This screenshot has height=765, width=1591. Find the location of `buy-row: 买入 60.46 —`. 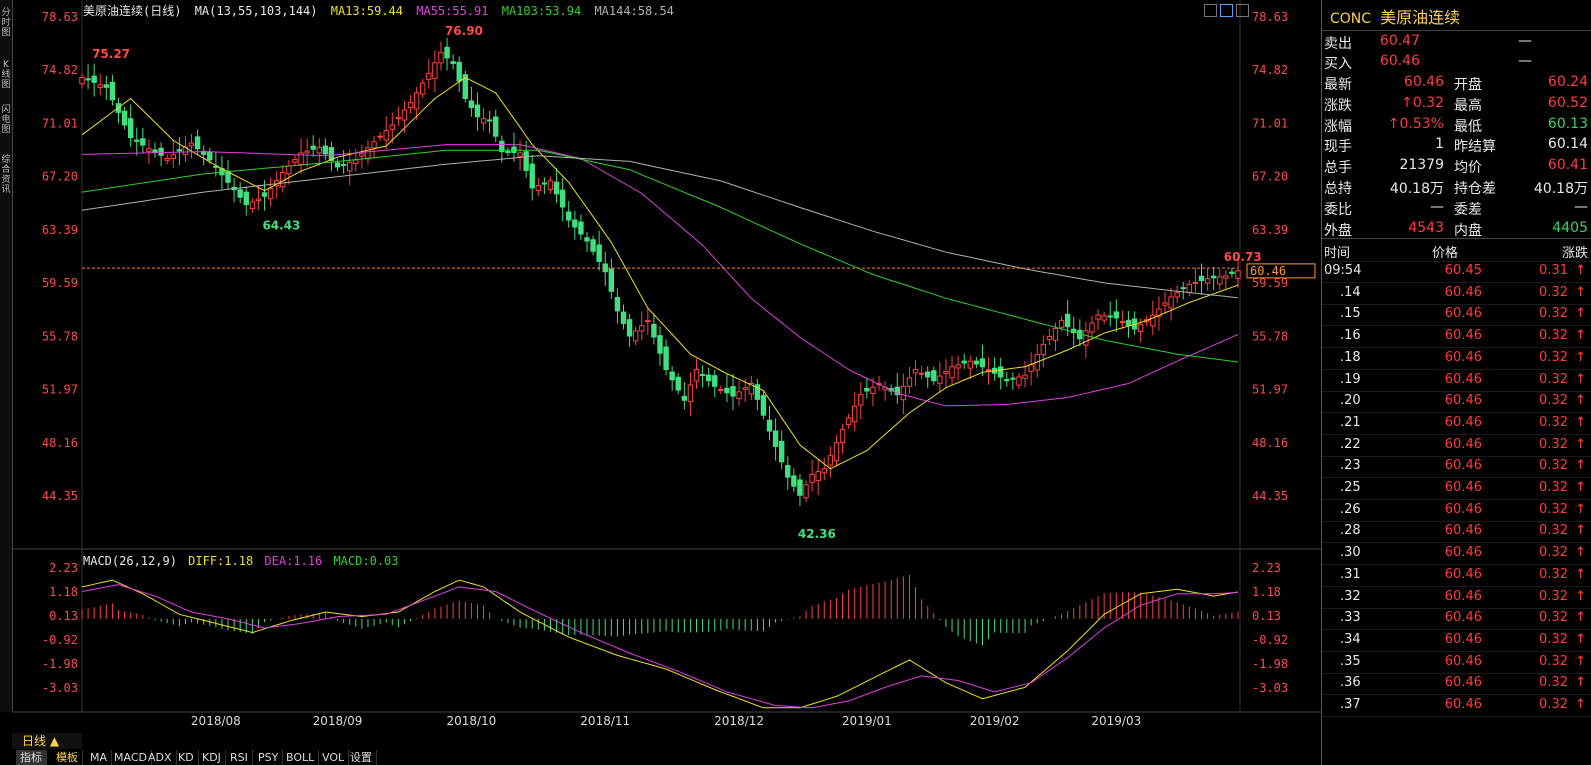

buy-row: 买入 60.46 — is located at coordinates (1456, 61).